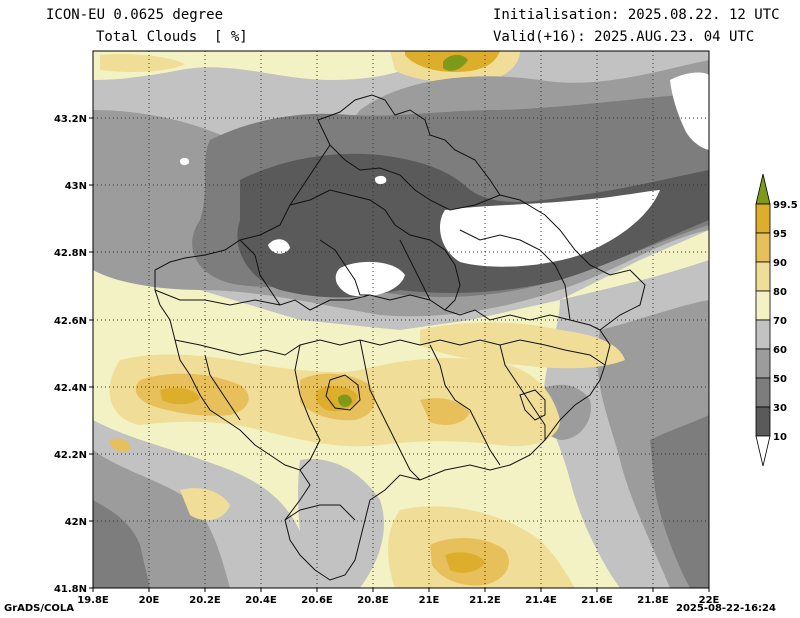 The image size is (800, 618). Describe the element at coordinates (780, 379) in the screenshot. I see `colorbar-label: 50` at that location.